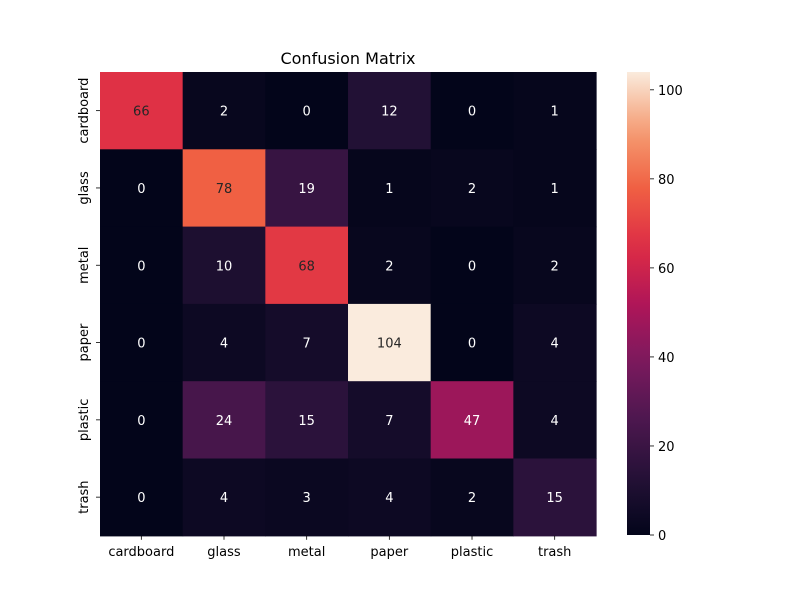 The width and height of the screenshot is (800, 600). Describe the element at coordinates (638, 303) in the screenshot. I see `colorbar-gradient` at that location.